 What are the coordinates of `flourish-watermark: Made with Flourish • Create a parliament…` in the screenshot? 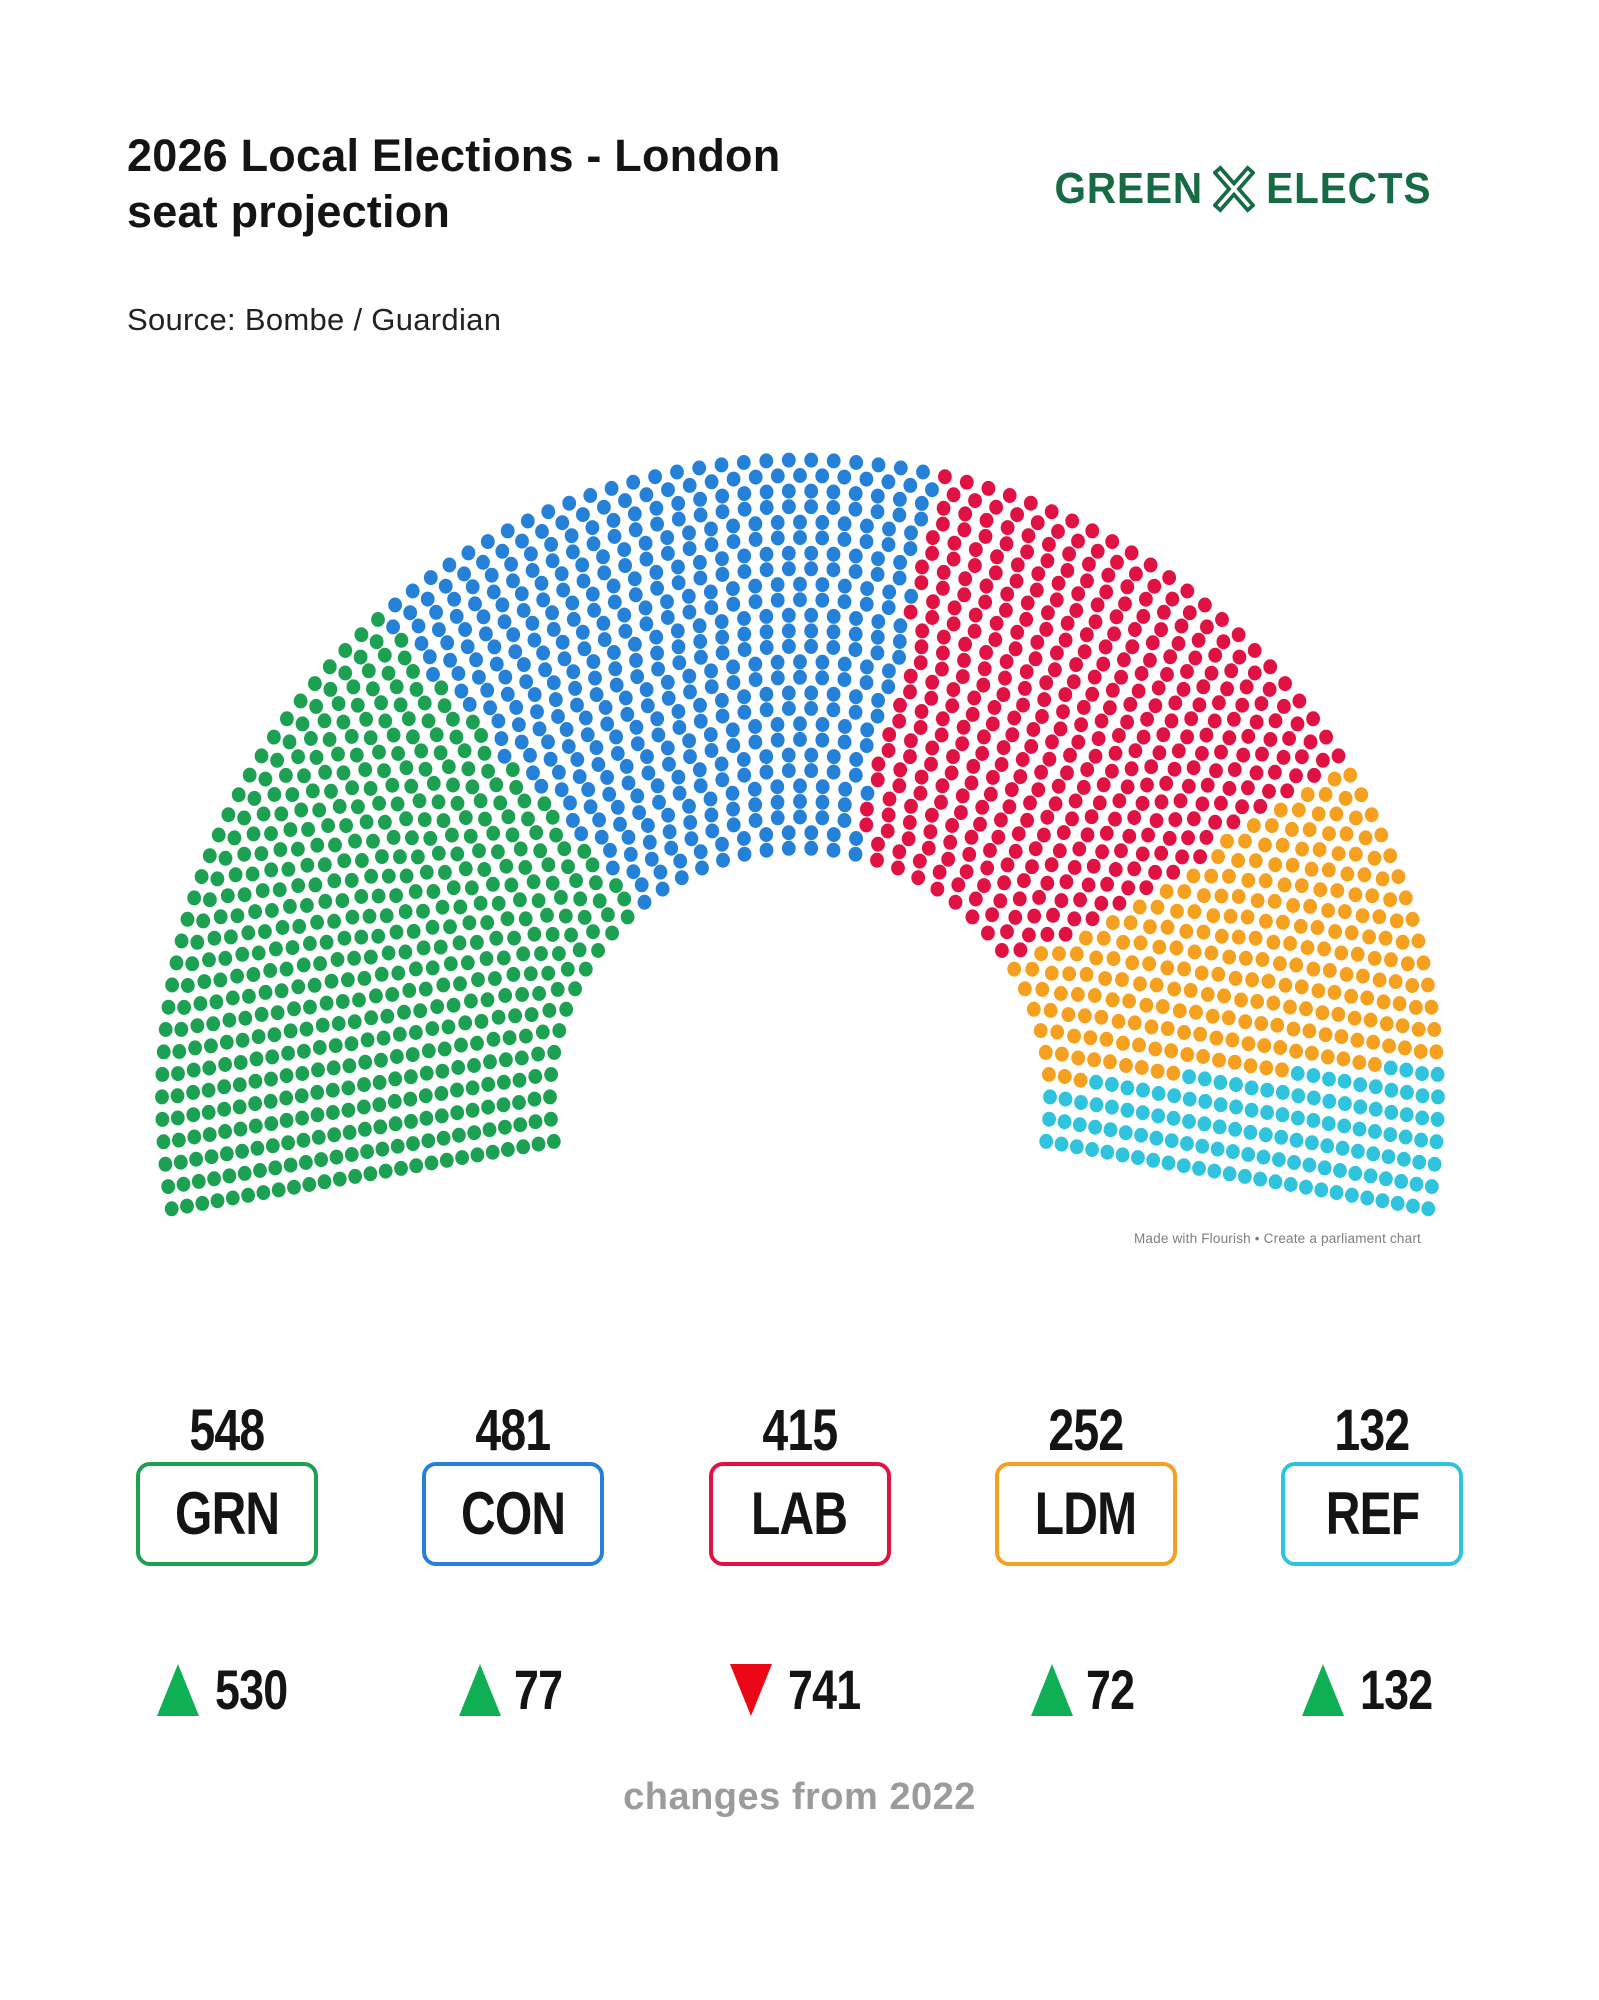 It's located at (1277, 1238).